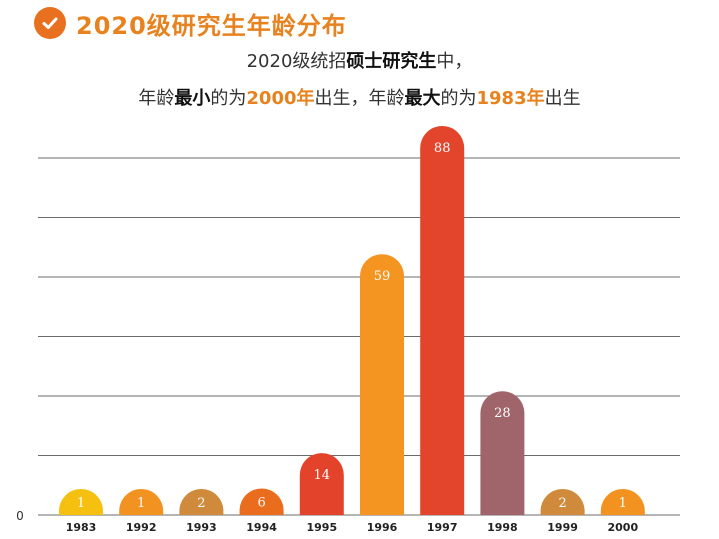 The image size is (719, 539). Describe the element at coordinates (50, 23) in the screenshot. I see `check-circle-icon` at that location.